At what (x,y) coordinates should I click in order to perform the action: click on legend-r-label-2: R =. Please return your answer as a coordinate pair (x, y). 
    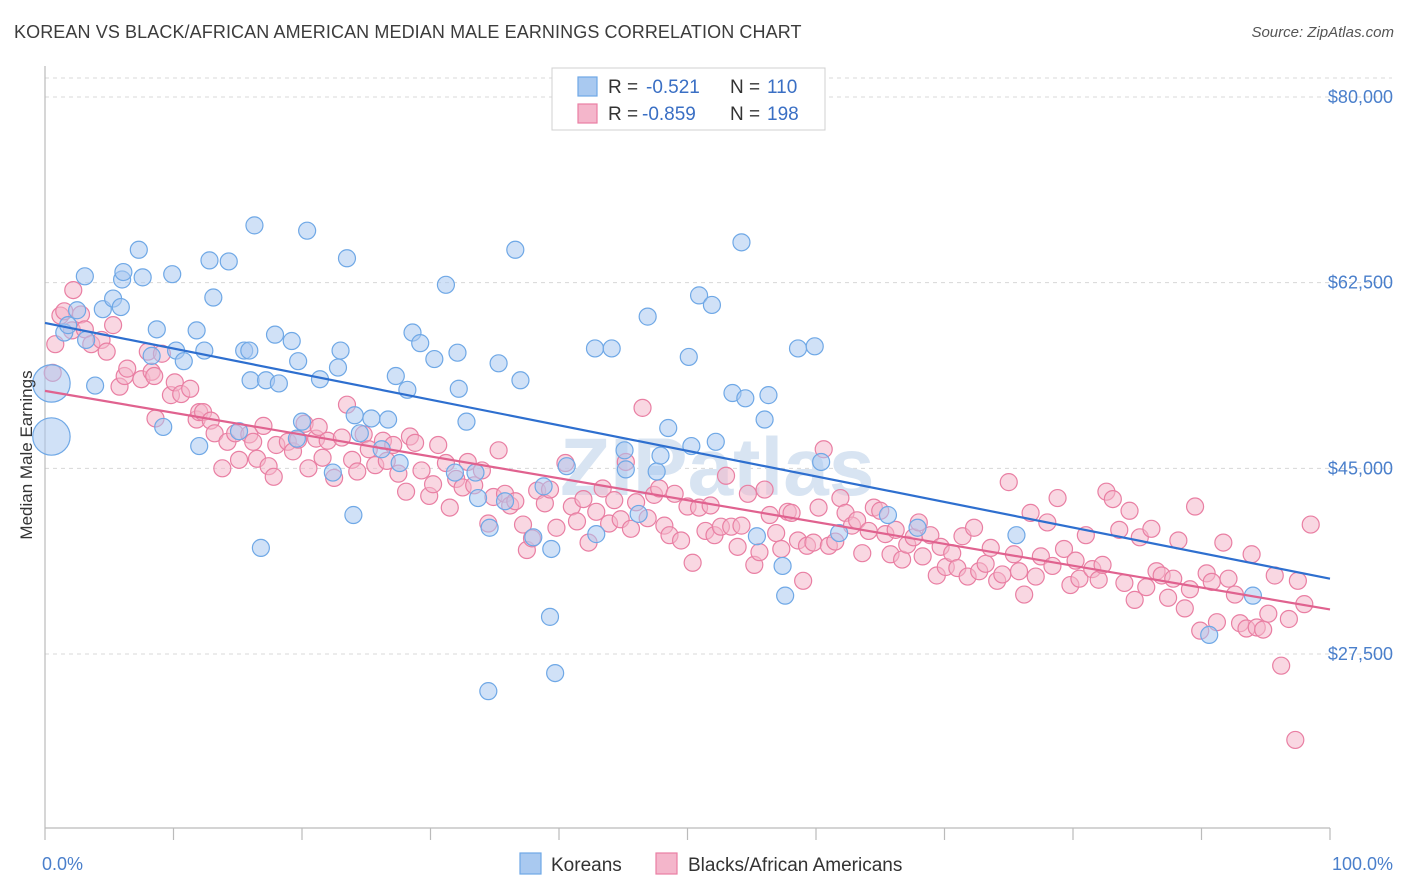
    Looking at the image, I should click on (623, 114).